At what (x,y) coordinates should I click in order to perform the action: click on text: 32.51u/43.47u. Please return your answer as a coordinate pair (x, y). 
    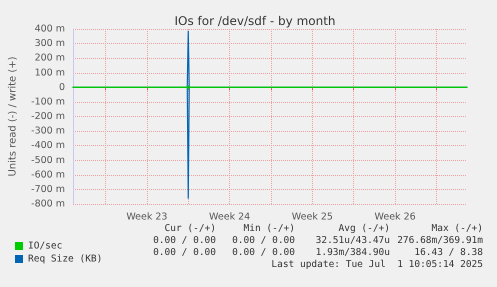
    Looking at the image, I should click on (353, 240).